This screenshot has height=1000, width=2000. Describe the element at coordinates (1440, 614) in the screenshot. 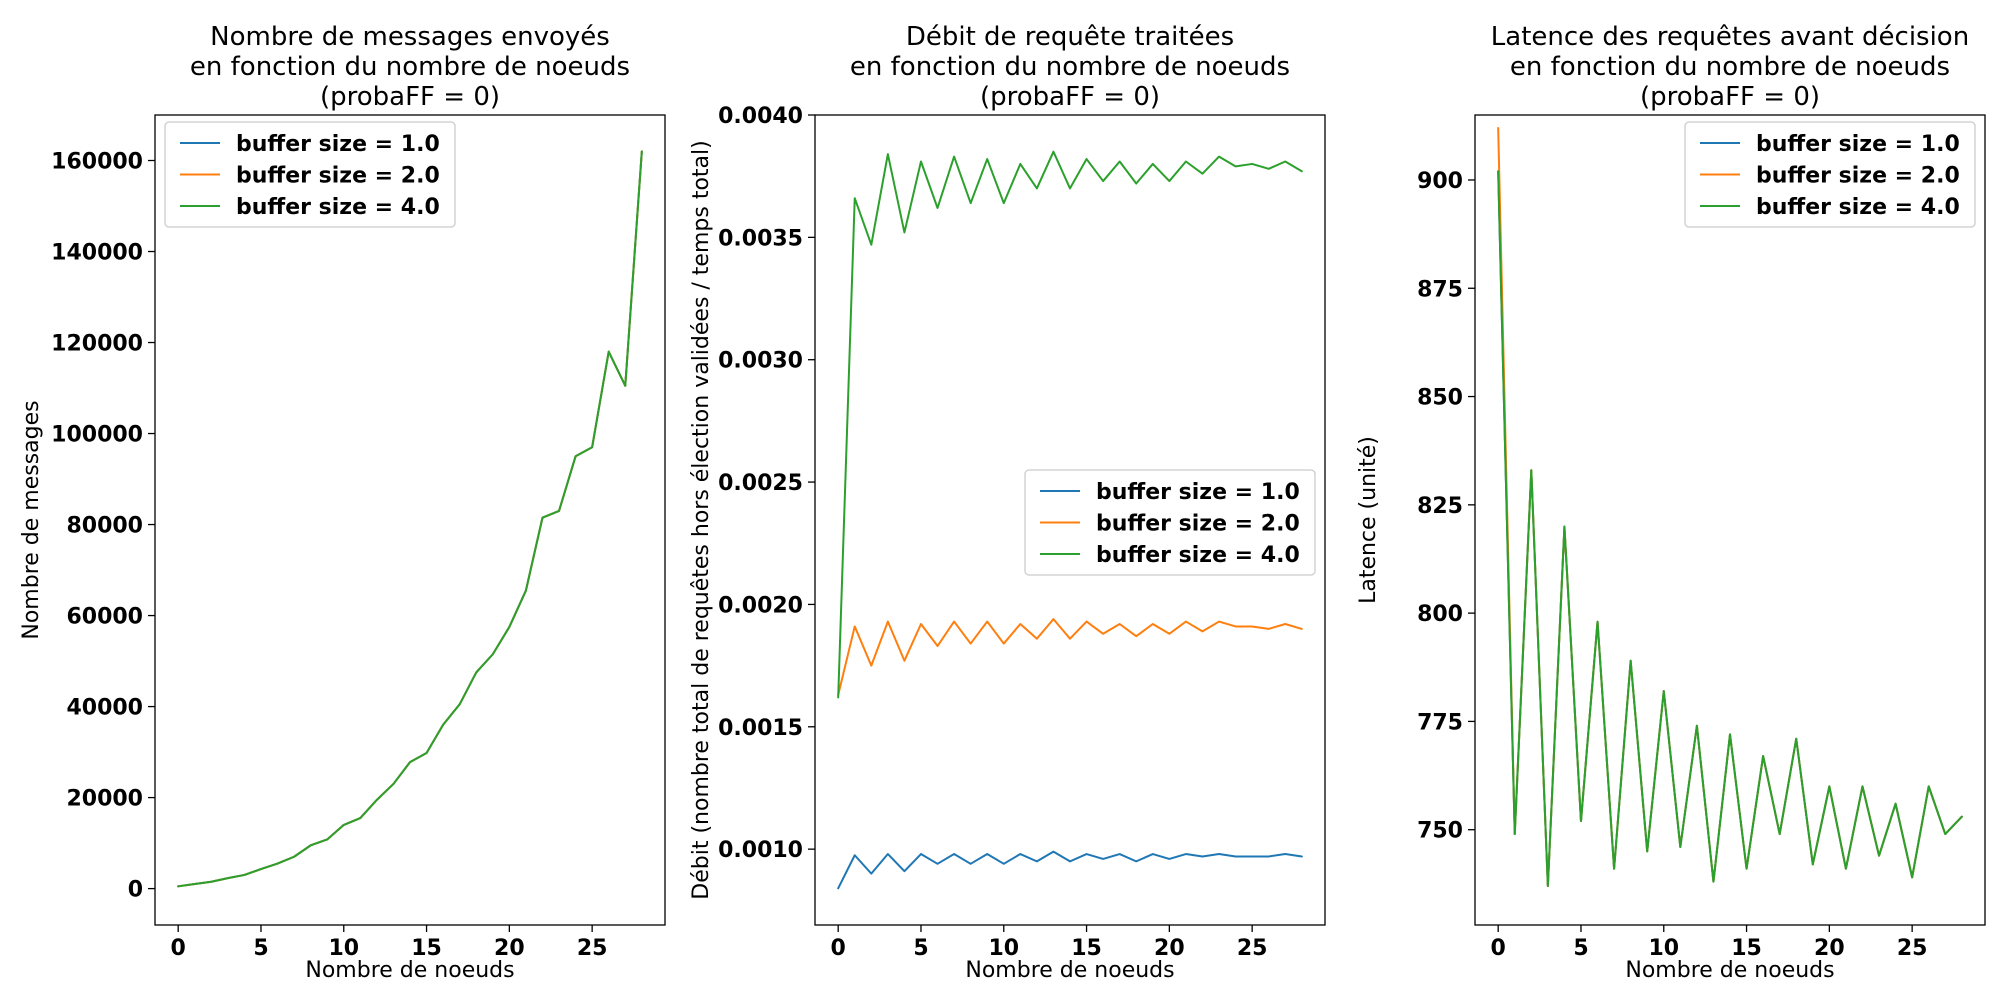

I see `y-tick-label: 800` at that location.